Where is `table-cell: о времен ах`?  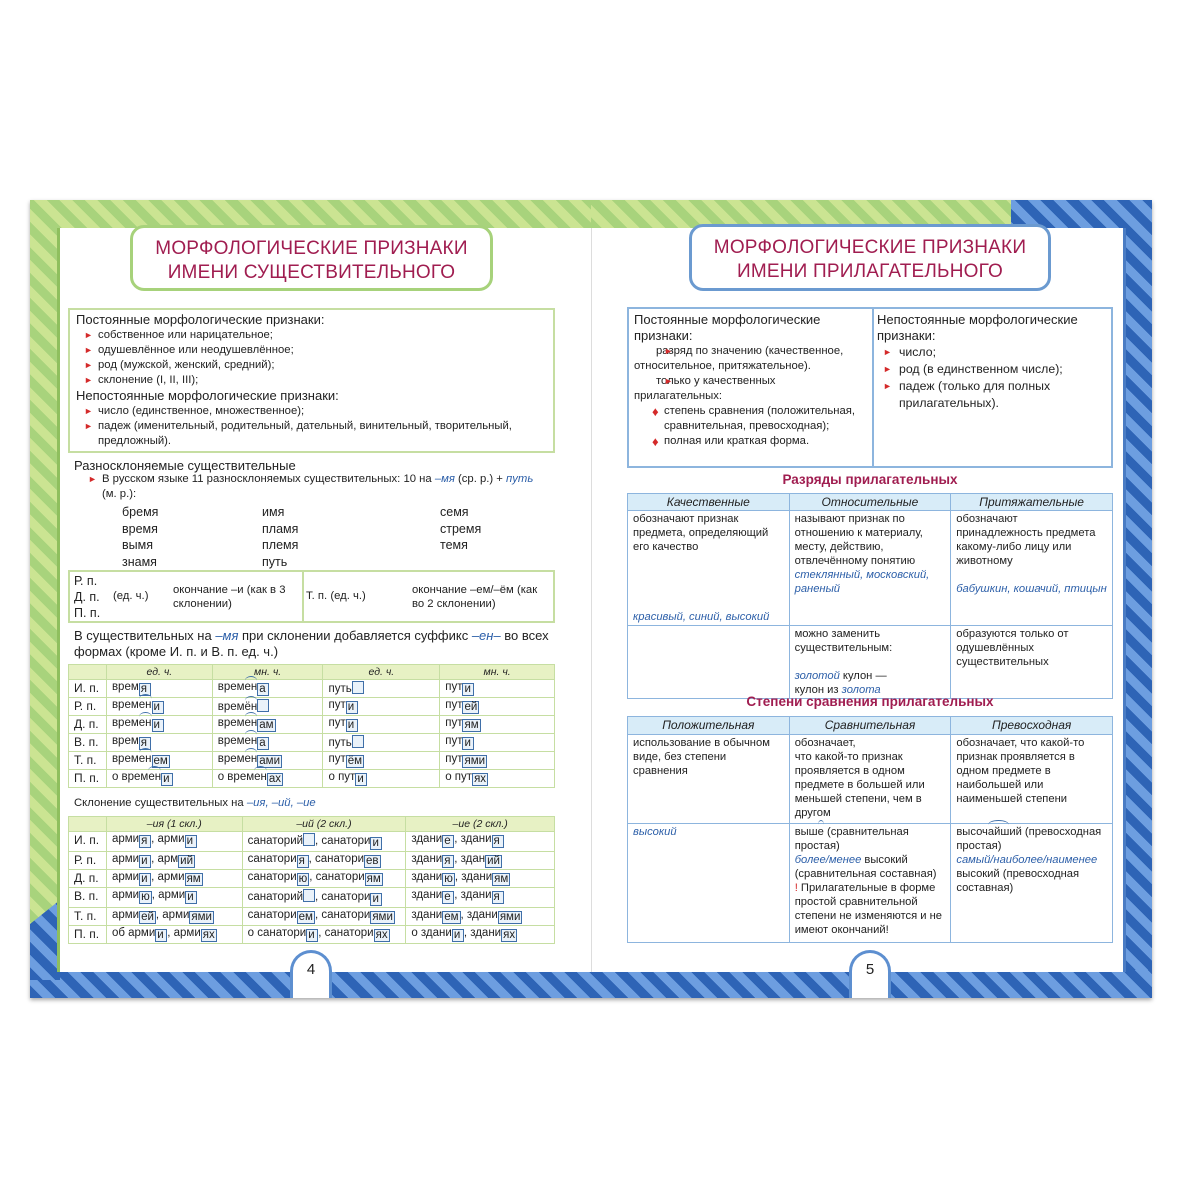 table-cell: о времен ах is located at coordinates (267, 777).